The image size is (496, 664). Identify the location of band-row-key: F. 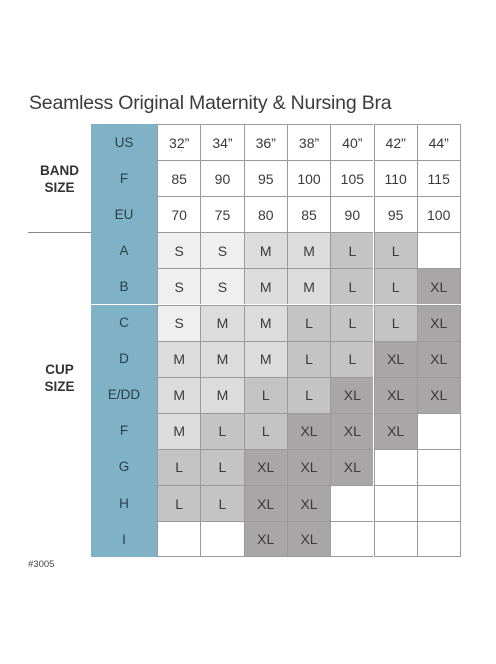
(124, 178).